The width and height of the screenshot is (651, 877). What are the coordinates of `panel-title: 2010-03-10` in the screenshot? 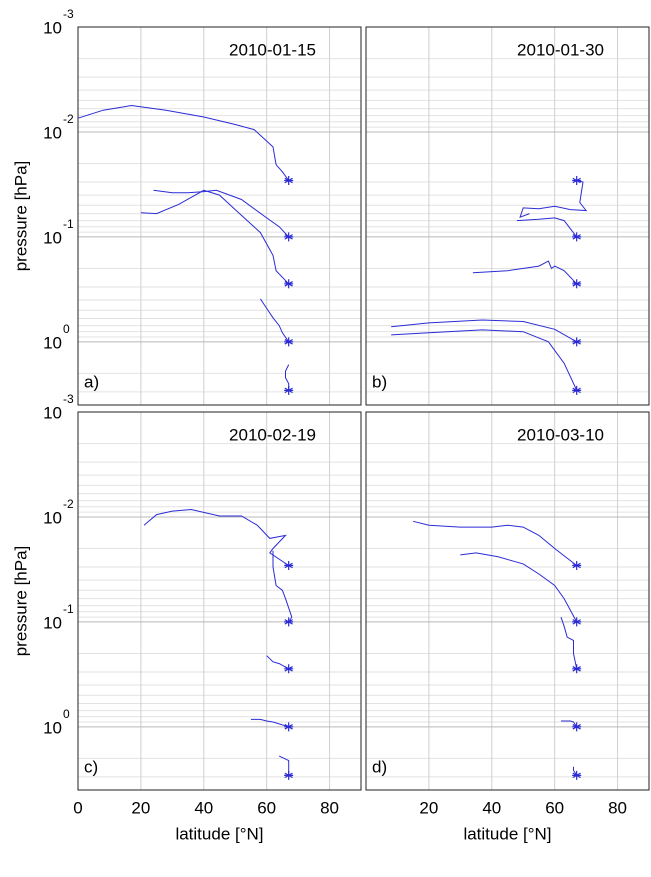 It's located at (560, 434).